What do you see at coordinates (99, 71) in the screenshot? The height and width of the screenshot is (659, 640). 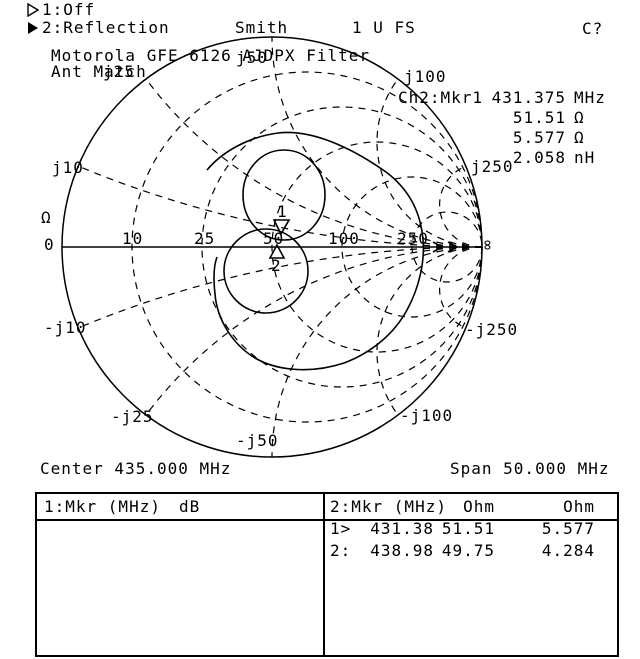 I see `chart-subtitle: Ant Match` at bounding box center [99, 71].